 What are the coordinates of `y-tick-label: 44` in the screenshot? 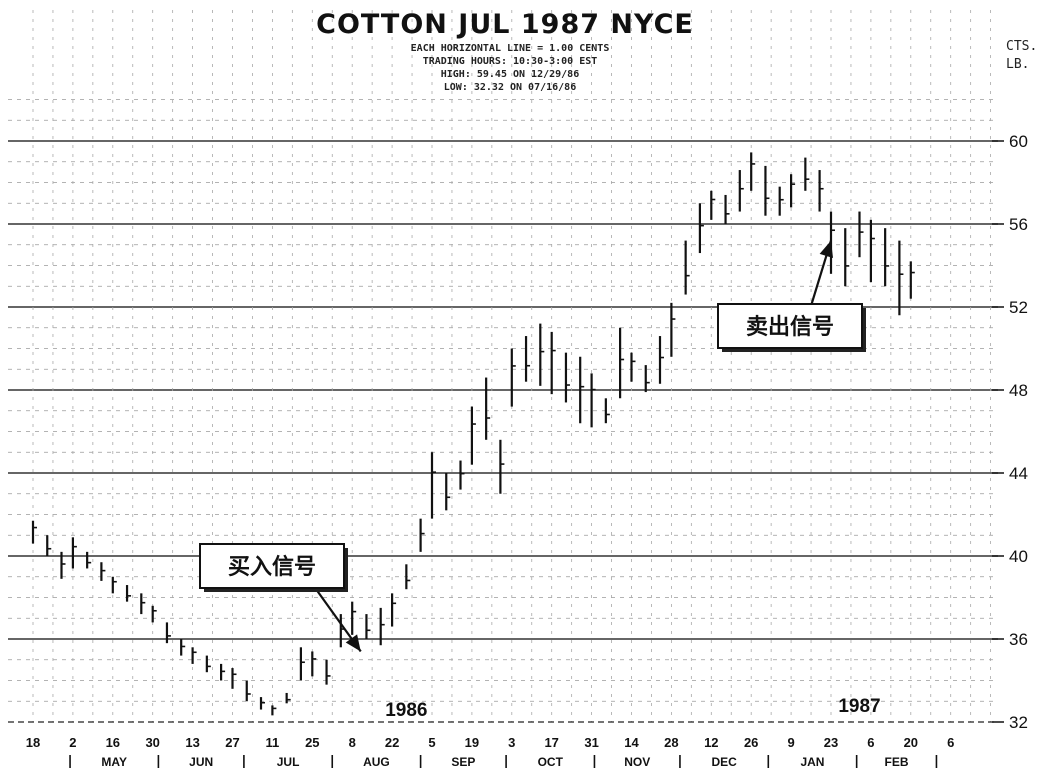 It's located at (1018, 473).